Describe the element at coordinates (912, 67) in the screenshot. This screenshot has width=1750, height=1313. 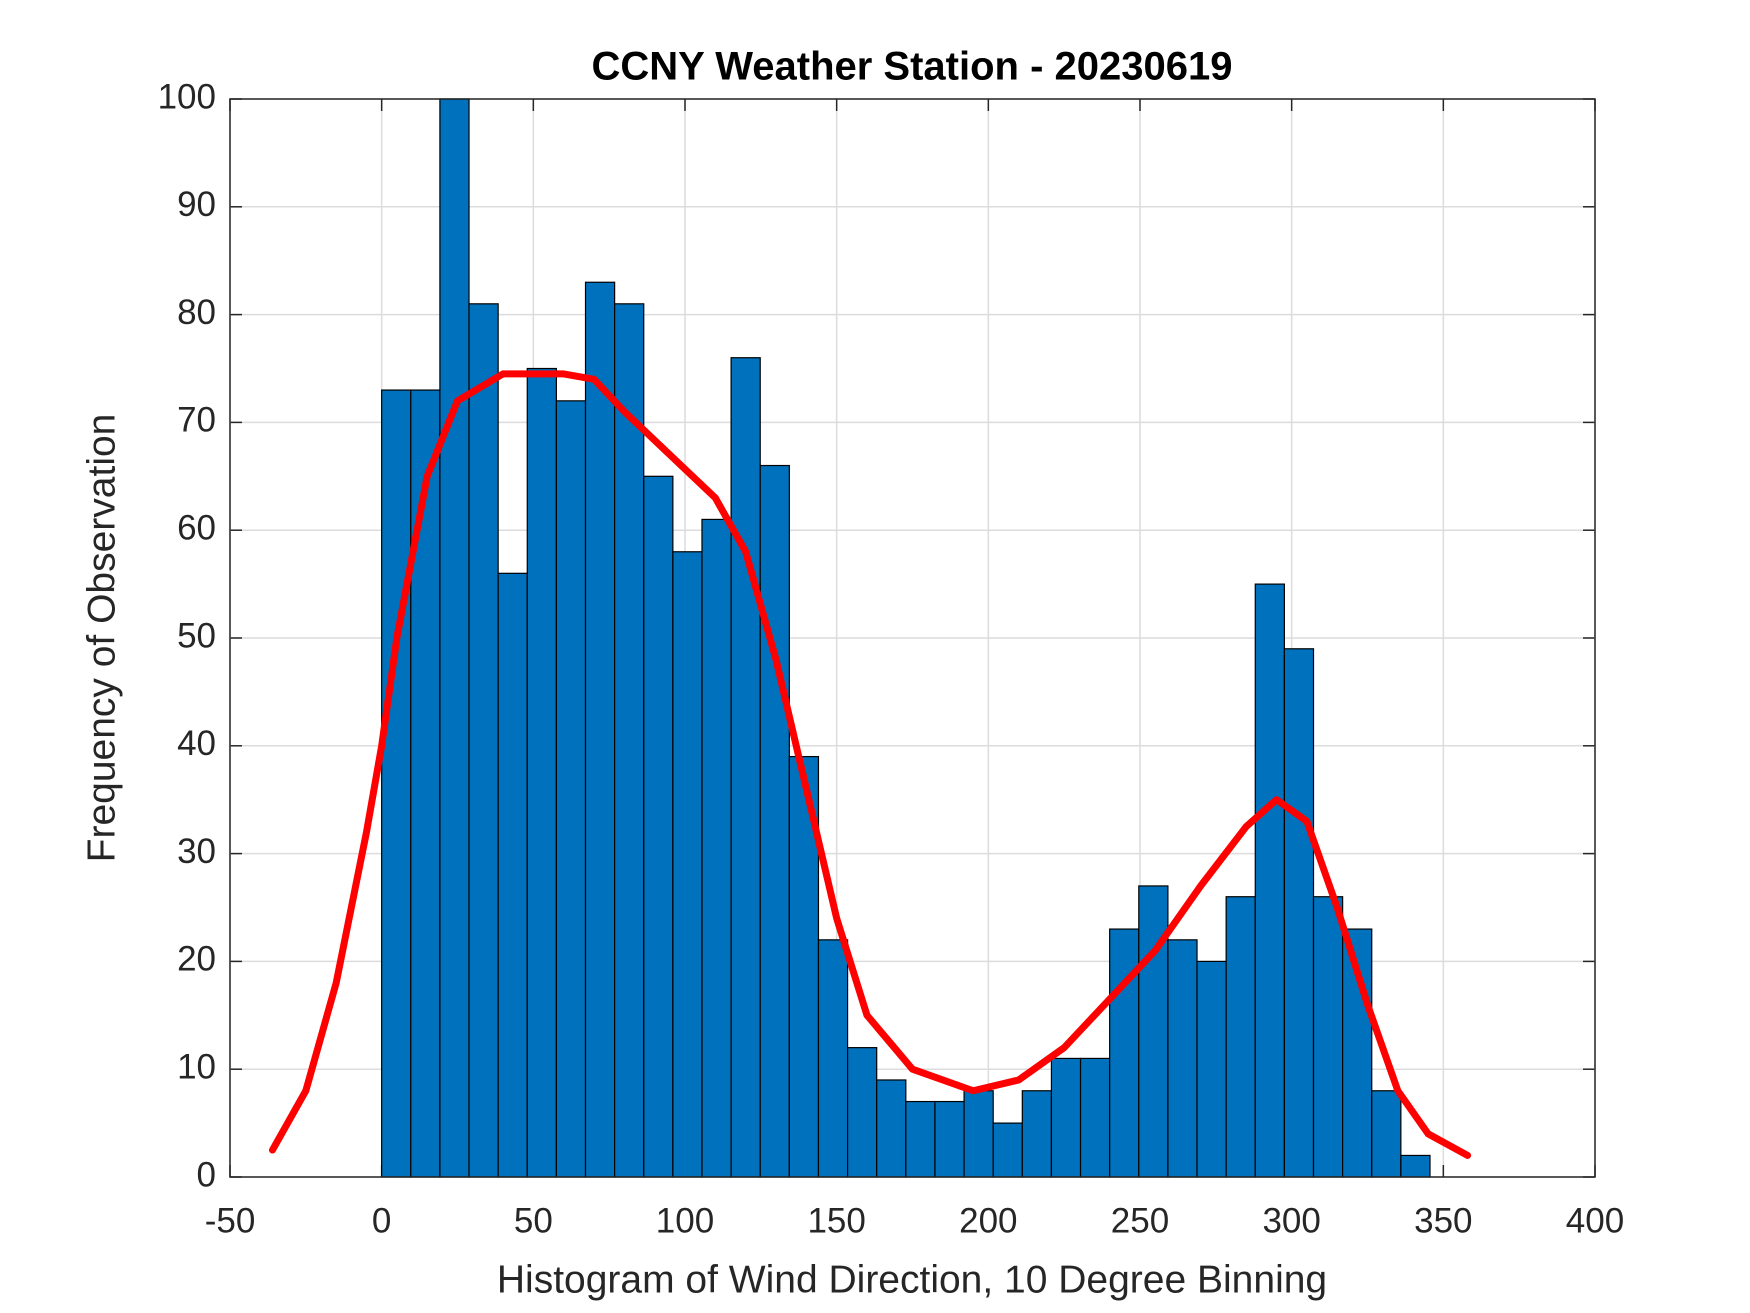
I see `chart-title: CCNY Weather Station - 20230619` at that location.